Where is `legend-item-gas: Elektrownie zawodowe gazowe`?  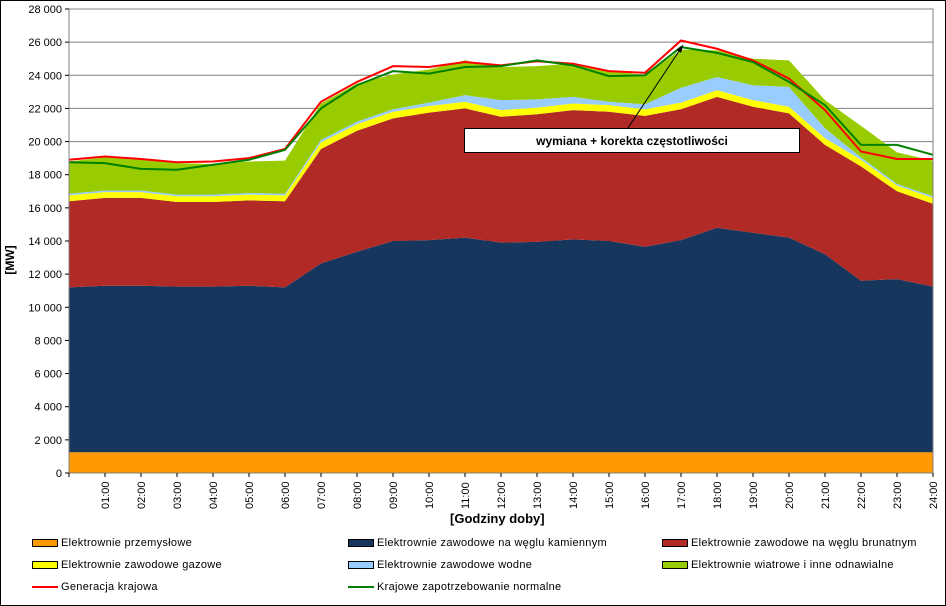
legend-item-gas: Elektrownie zawodowe gazowe is located at coordinates (127, 565).